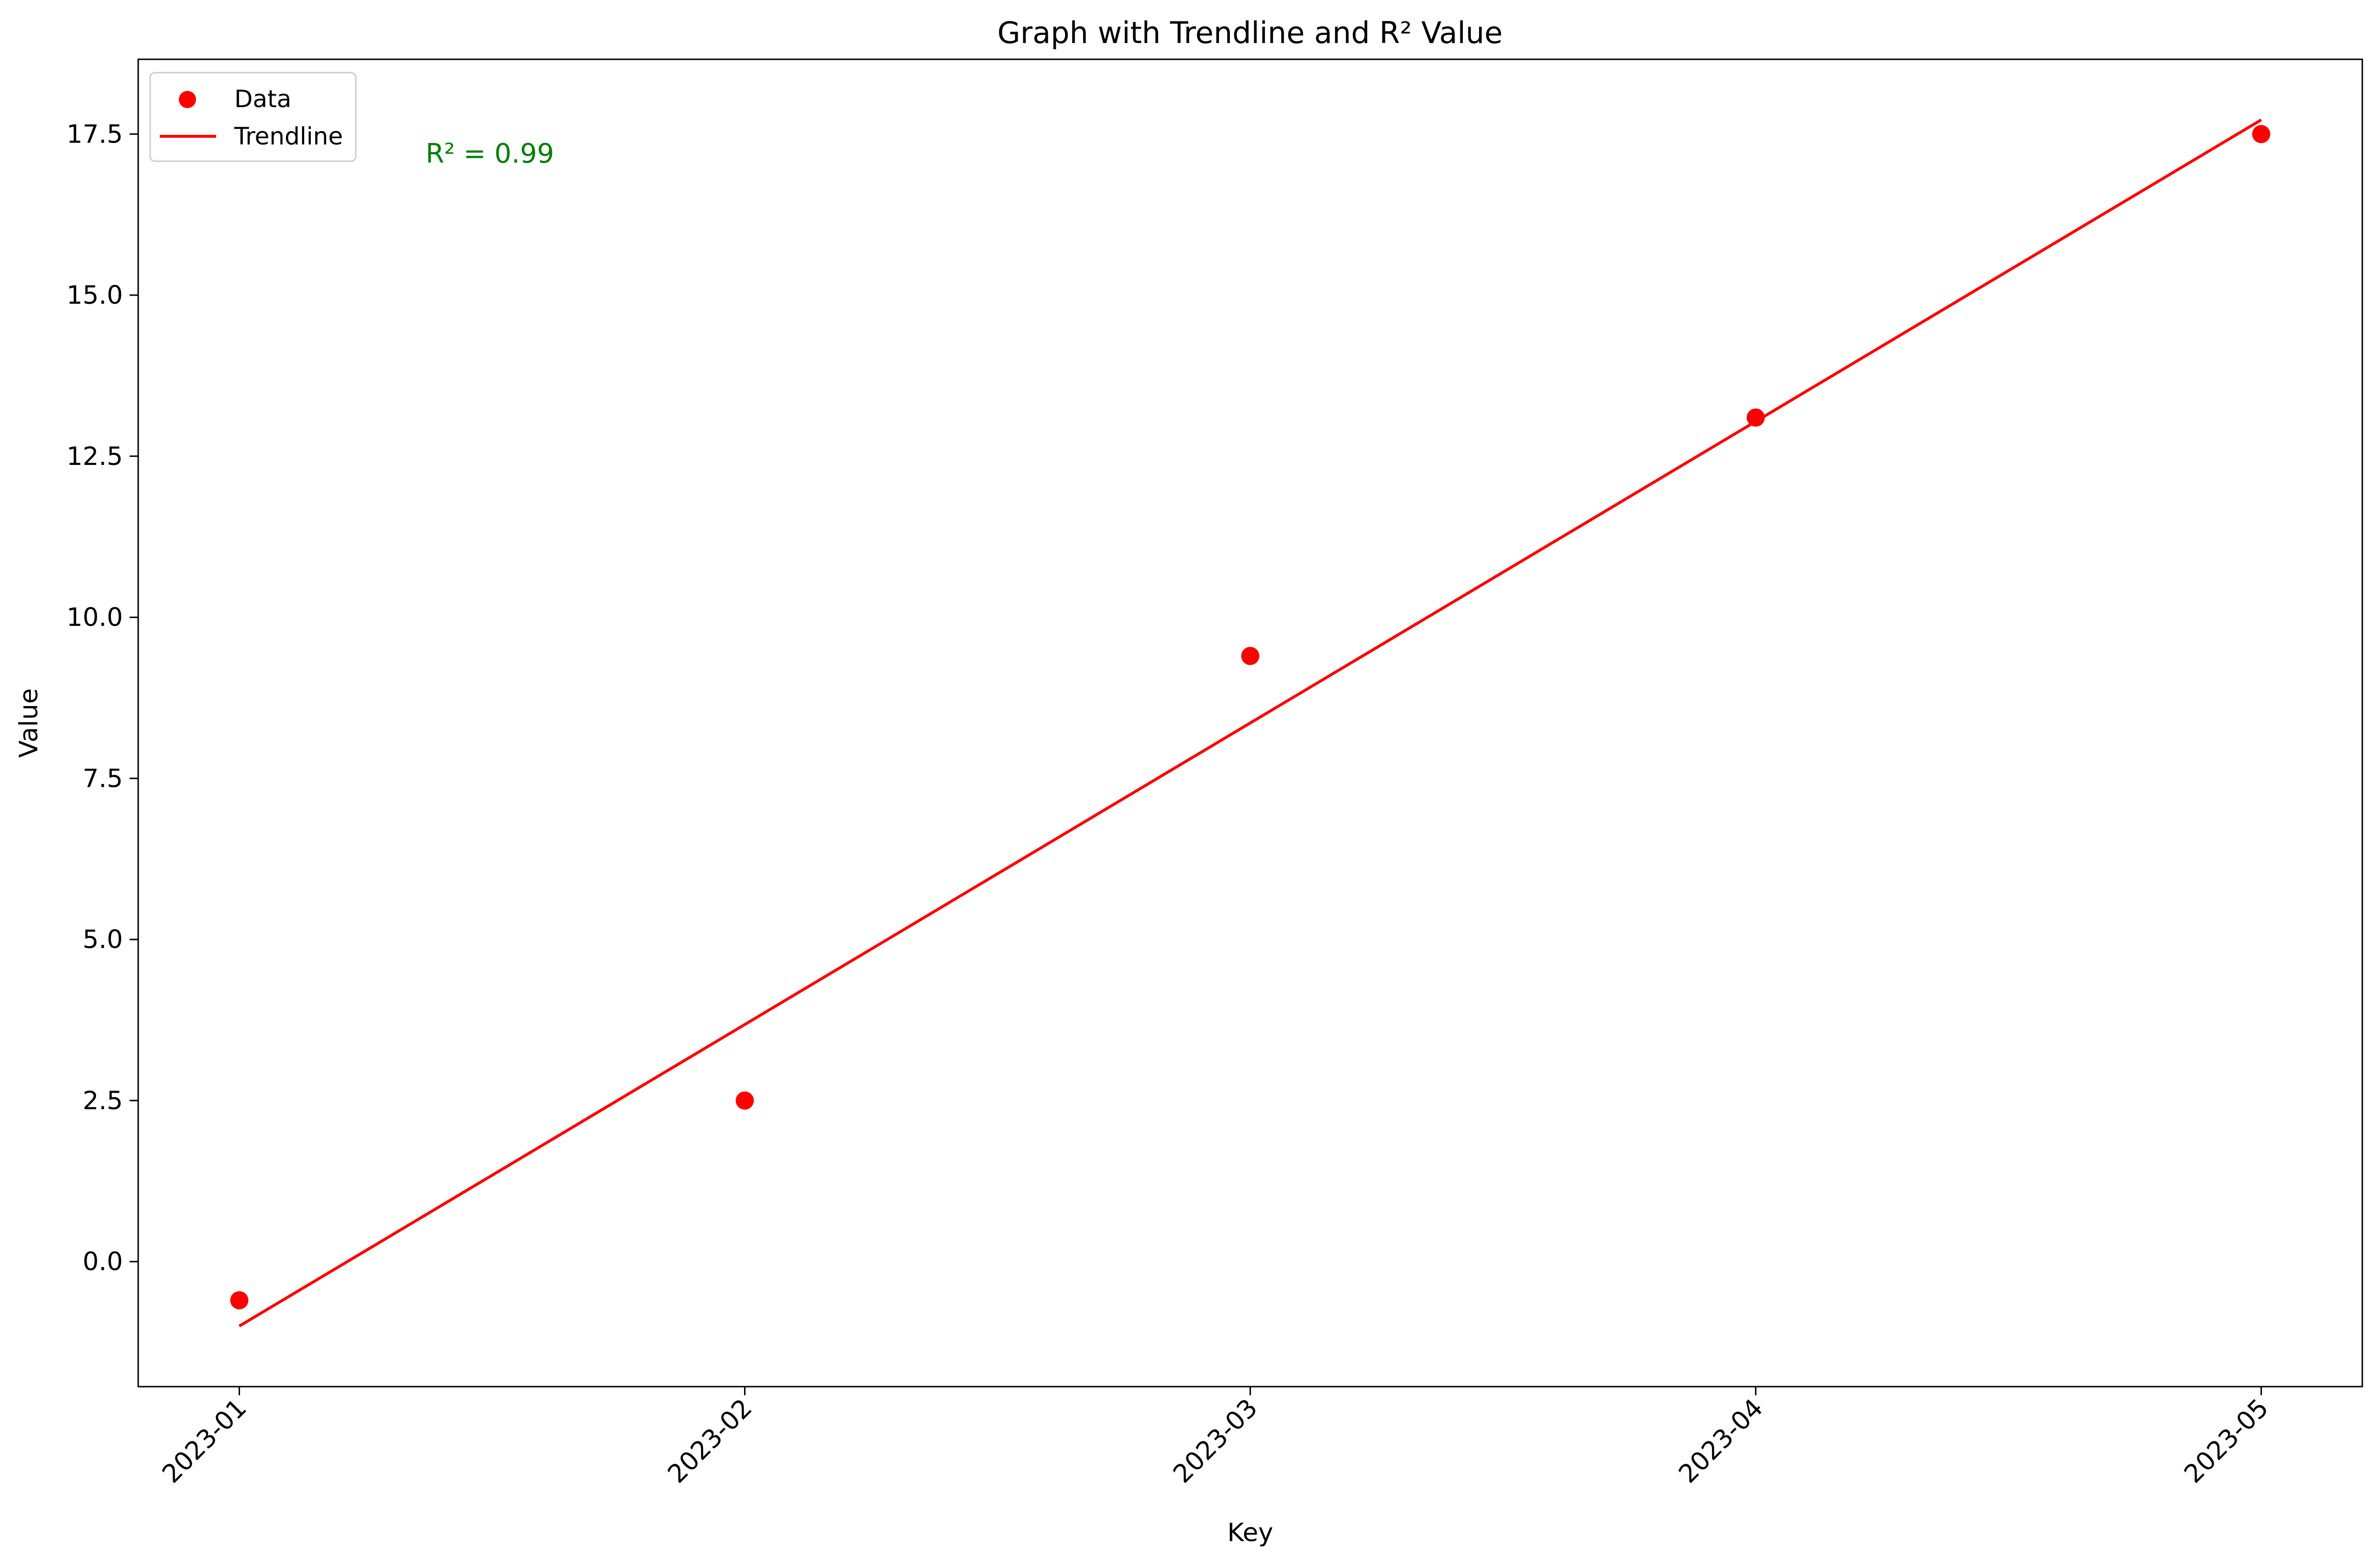 The height and width of the screenshot is (1566, 2380). What do you see at coordinates (103, 779) in the screenshot?
I see `y-tick-label: 7.5` at bounding box center [103, 779].